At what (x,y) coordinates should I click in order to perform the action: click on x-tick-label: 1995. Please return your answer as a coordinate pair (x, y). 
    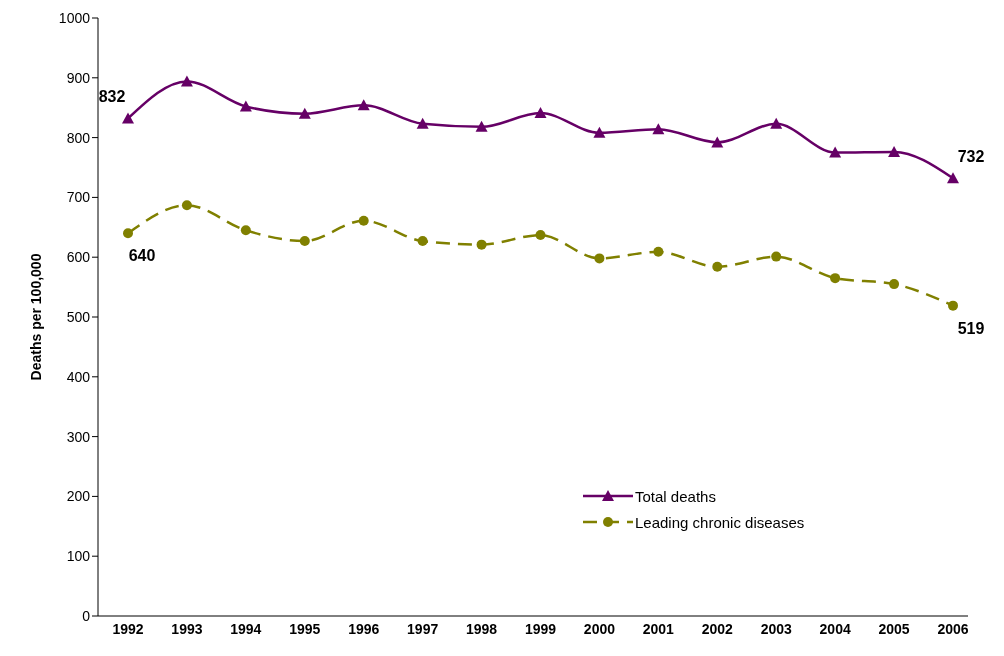
    Looking at the image, I should click on (305, 628).